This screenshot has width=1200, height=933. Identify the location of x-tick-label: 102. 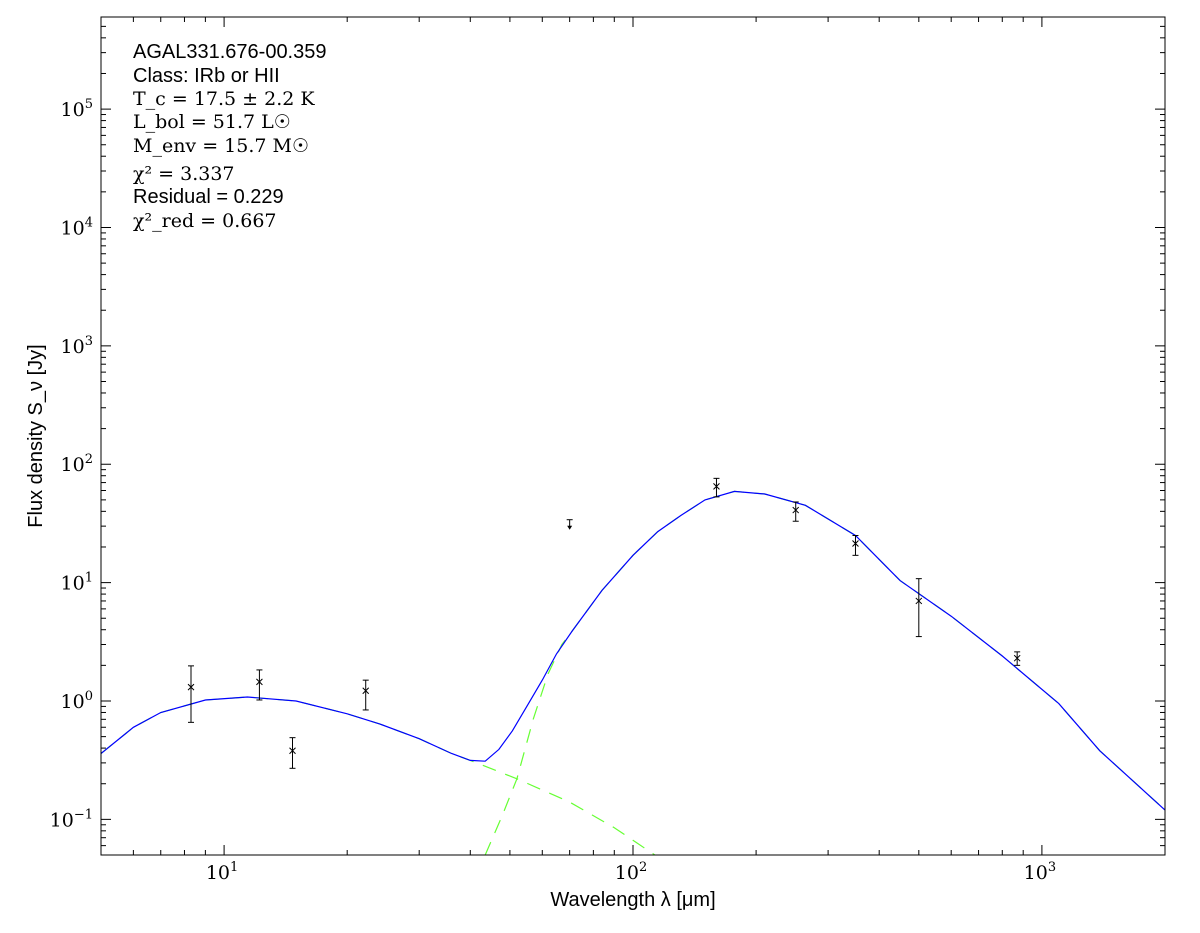
(631, 872).